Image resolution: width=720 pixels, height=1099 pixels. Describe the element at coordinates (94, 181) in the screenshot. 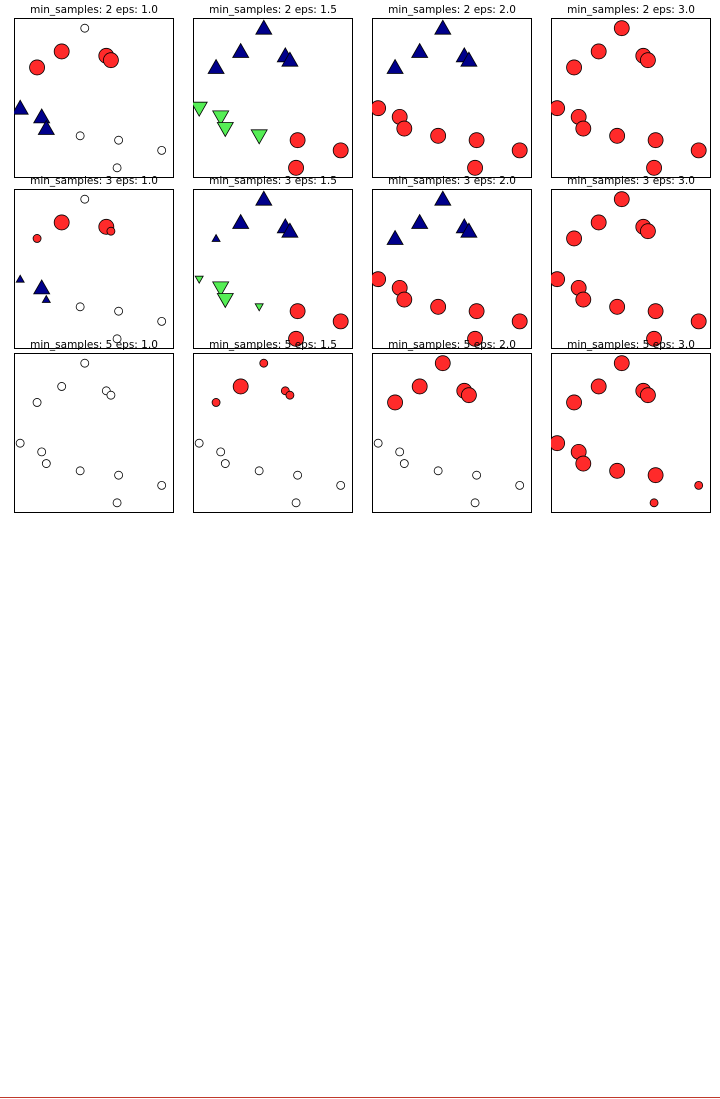

I see `panel-title: min_samples: 3 eps: 1.0` at that location.